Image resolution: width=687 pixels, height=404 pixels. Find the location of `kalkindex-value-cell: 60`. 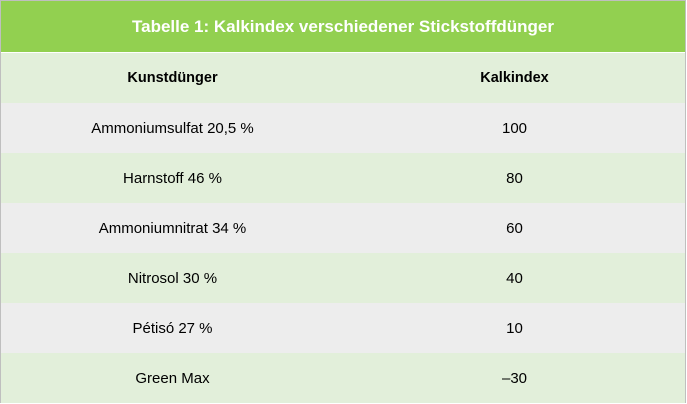

kalkindex-value-cell: 60 is located at coordinates (514, 228).